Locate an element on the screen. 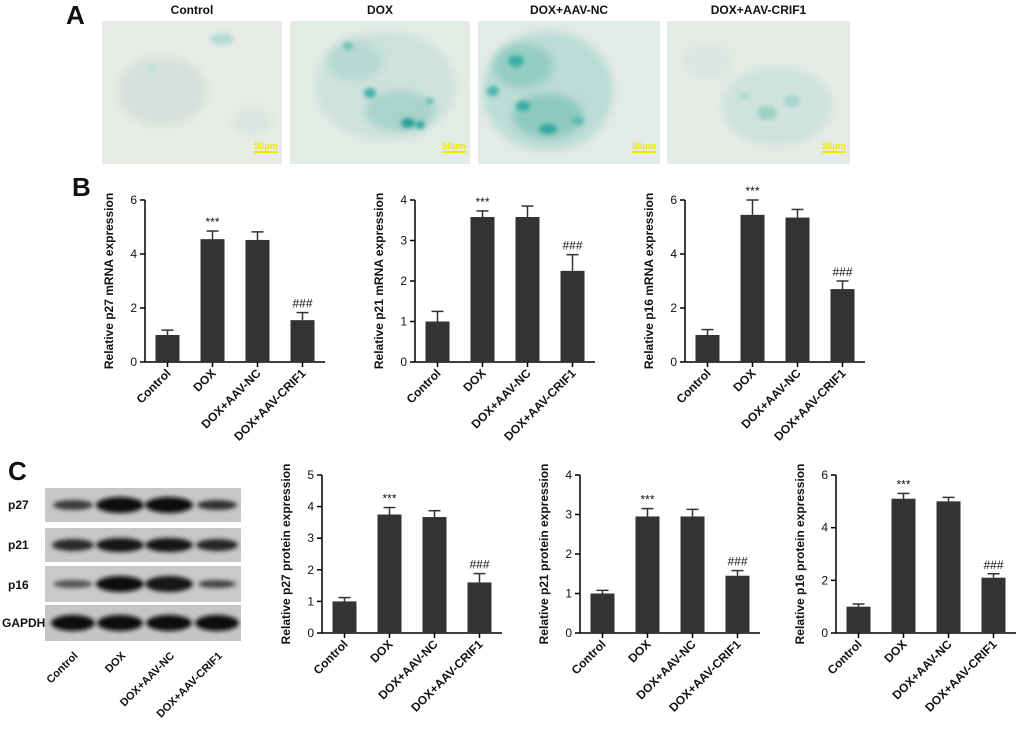 The width and height of the screenshot is (1020, 733). blot-strip-p27 is located at coordinates (143, 505).